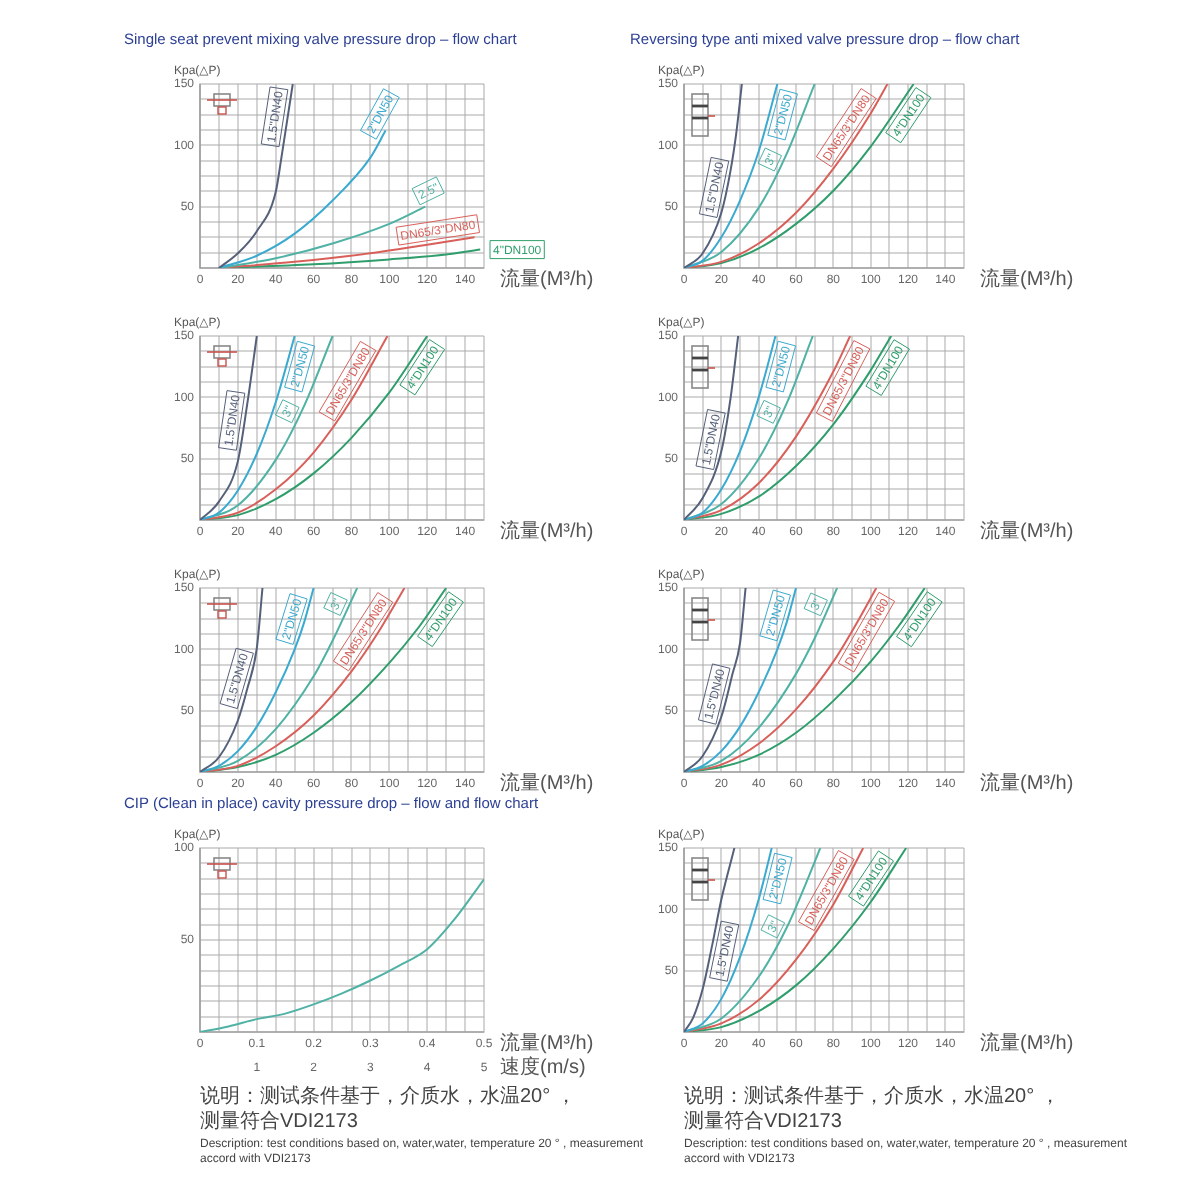 This screenshot has height=1200, width=1200. What do you see at coordinates (543, 1066) in the screenshot?
I see `x2-axis-title: 速度(m/s)` at bounding box center [543, 1066].